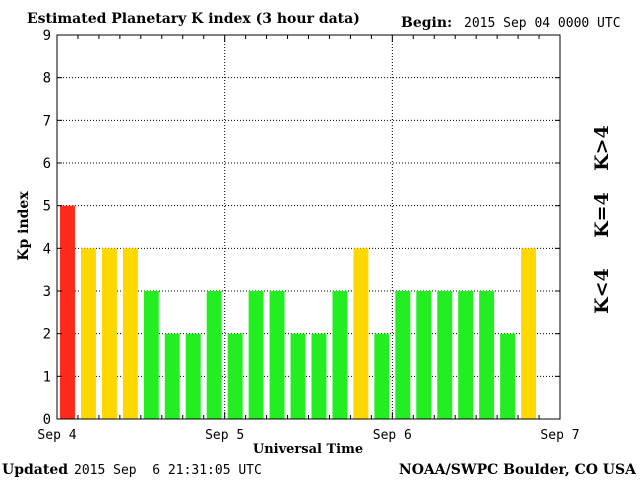  I want to click on y-tick-label: 5, so click(47, 207).